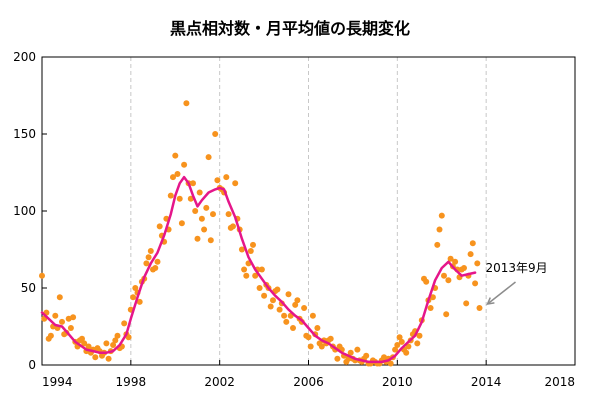 This screenshot has height=400, width=600. I want to click on y-tick-label-50: 50, so click(28, 288).